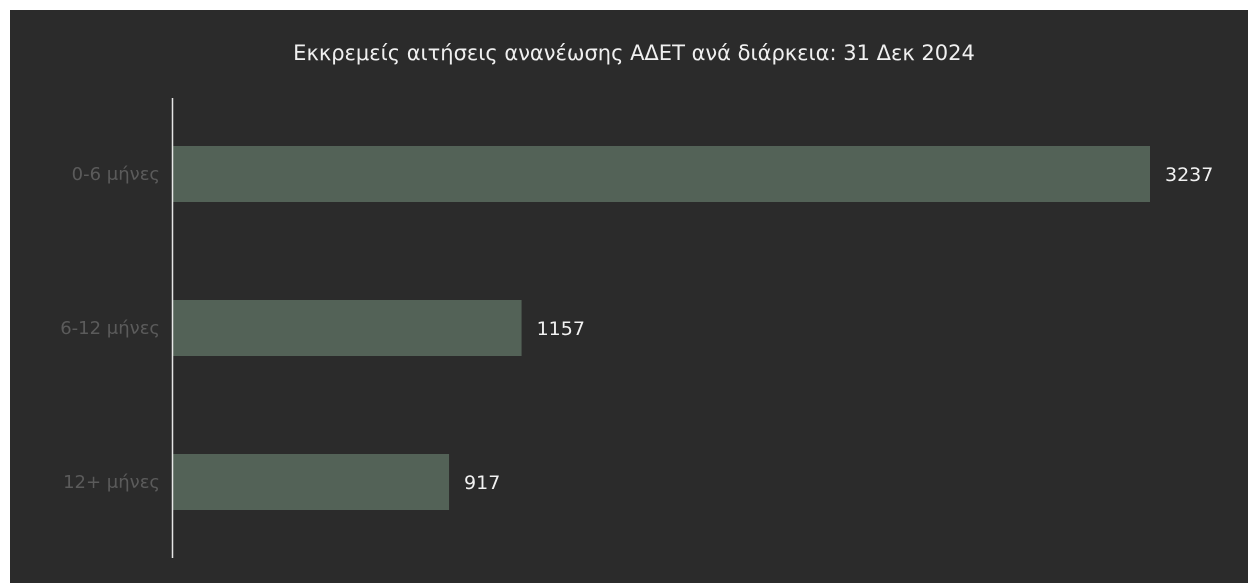 This screenshot has width=1248, height=583. I want to click on value-label: 917, so click(482, 483).